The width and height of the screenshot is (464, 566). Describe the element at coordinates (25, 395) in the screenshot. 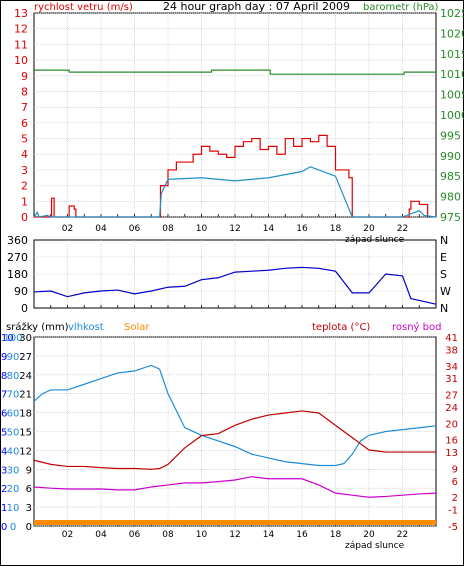

I see `solar-tick-label: 21` at that location.